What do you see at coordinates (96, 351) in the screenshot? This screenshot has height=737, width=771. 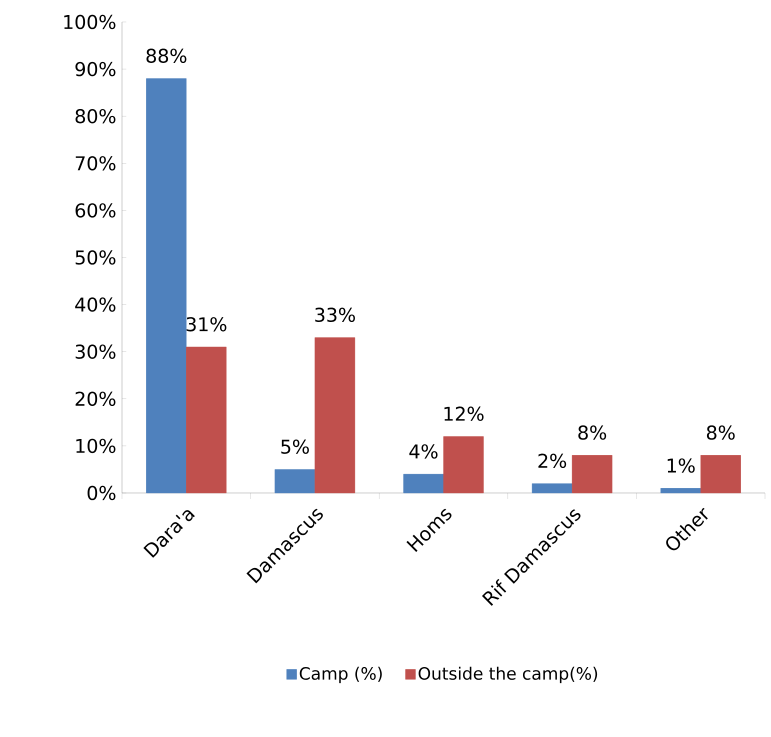 I see `y-tick-label: 30%` at bounding box center [96, 351].